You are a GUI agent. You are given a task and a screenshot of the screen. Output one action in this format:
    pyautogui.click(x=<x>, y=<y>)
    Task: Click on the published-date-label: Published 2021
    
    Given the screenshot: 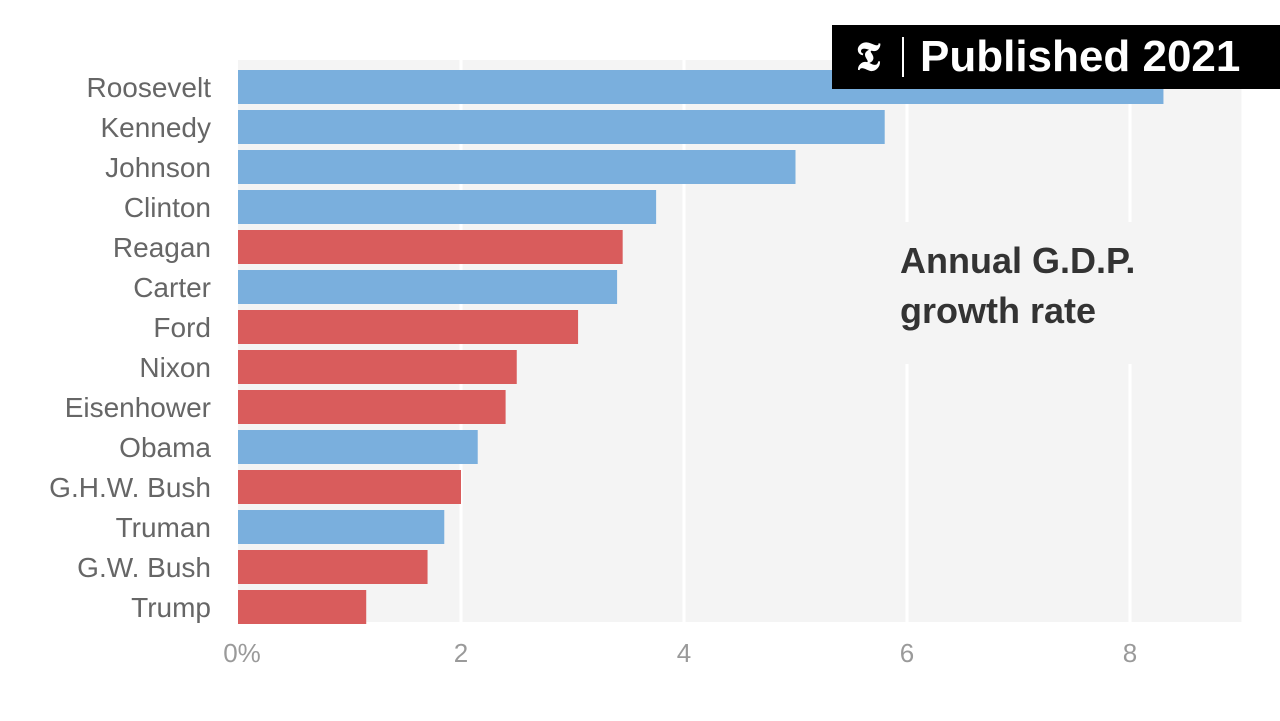 What is the action you would take?
    pyautogui.click(x=1080, y=56)
    